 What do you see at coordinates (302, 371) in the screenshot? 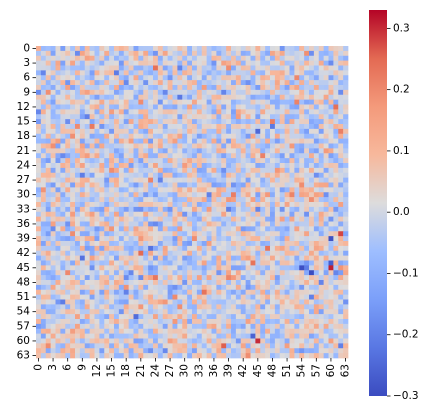
I see `x-tick-label: 54` at bounding box center [302, 371].